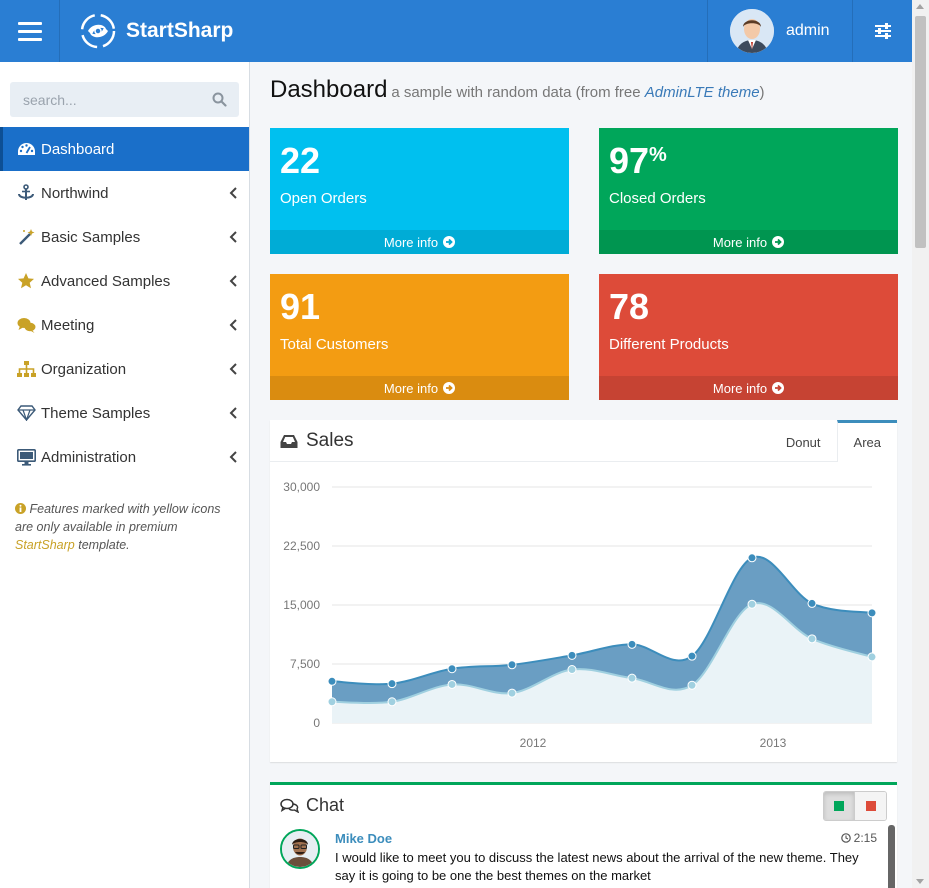 This screenshot has height=888, width=929. Describe the element at coordinates (870, 806) in the screenshot. I see `offline-status-button` at that location.